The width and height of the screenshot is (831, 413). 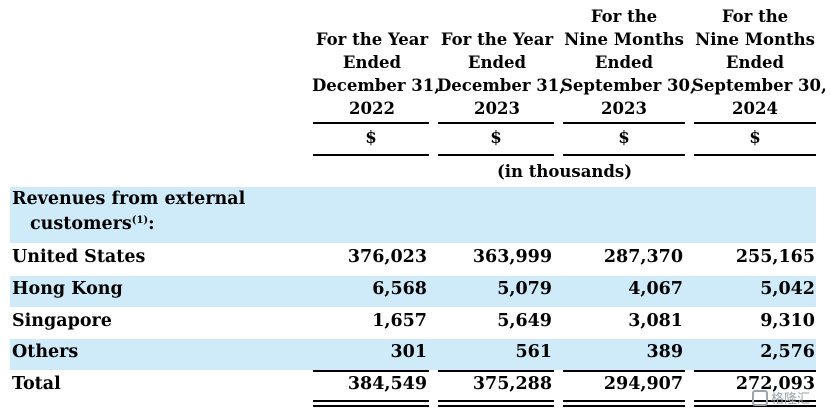 What do you see at coordinates (376, 74) in the screenshot?
I see `column-header-fy2022: For the Year Ended December 31, 2022` at bounding box center [376, 74].